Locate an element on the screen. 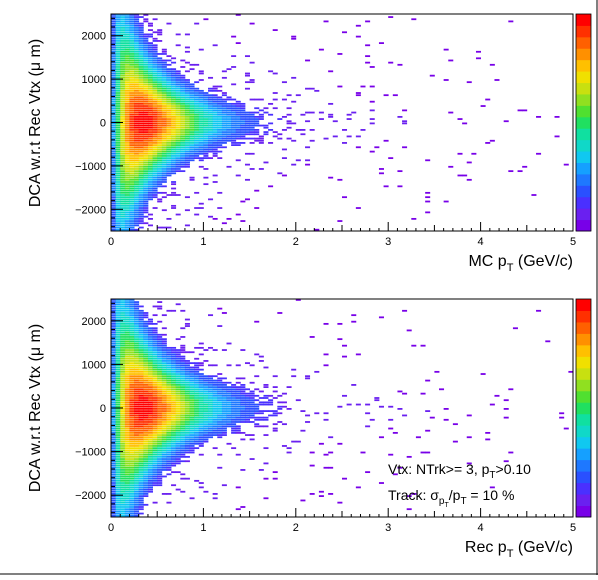 This screenshot has width=598, height=580. x-tick-label: 3 is located at coordinates (388, 242).